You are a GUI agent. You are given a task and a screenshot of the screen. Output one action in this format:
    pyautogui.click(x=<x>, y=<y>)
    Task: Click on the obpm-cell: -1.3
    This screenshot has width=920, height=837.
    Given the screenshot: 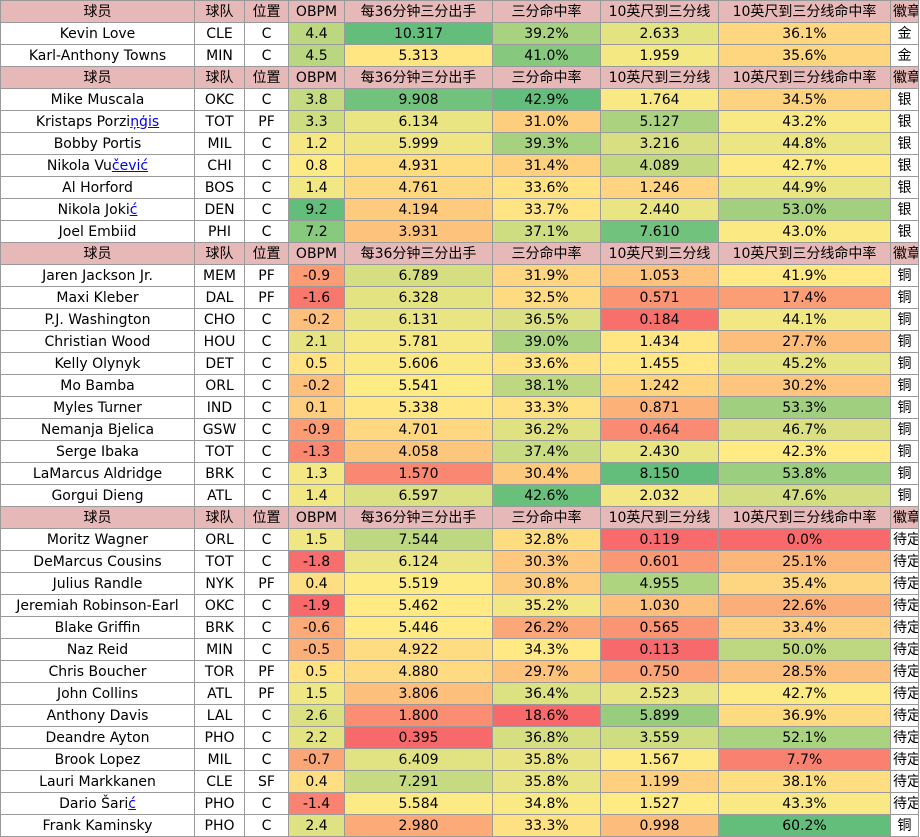 What is the action you would take?
    pyautogui.click(x=316, y=451)
    